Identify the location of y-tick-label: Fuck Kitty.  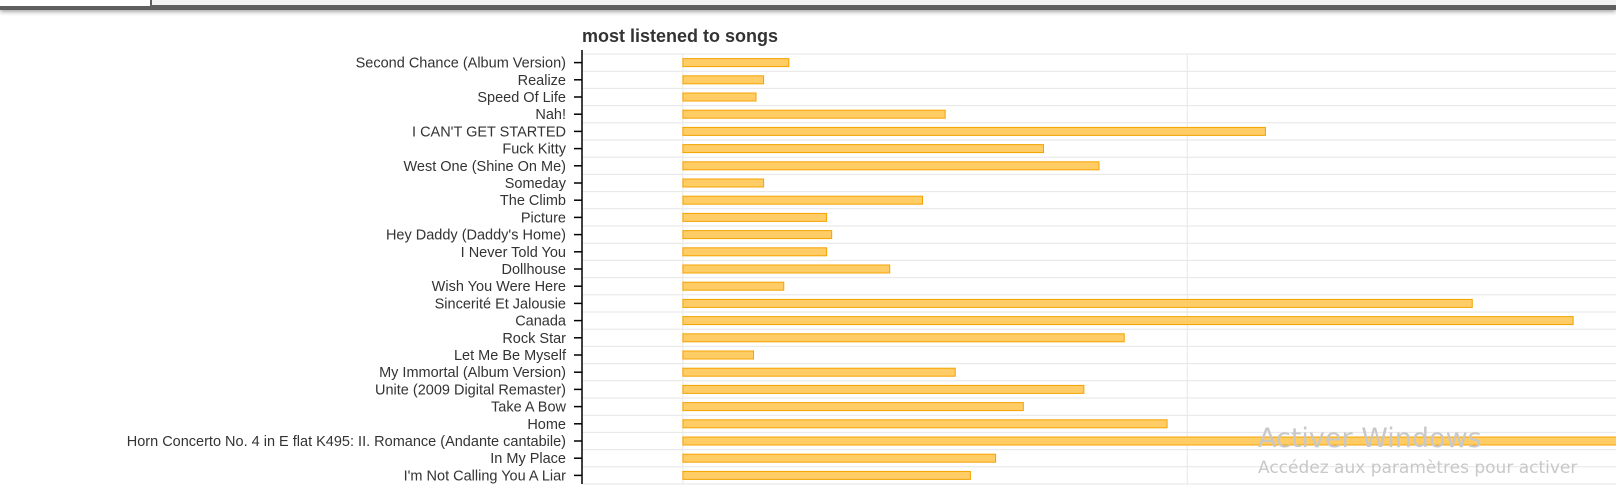
(534, 150).